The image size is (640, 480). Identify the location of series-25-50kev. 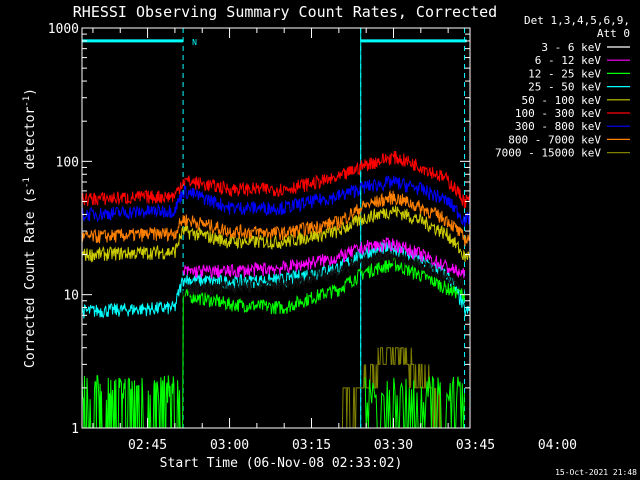
(276, 280).